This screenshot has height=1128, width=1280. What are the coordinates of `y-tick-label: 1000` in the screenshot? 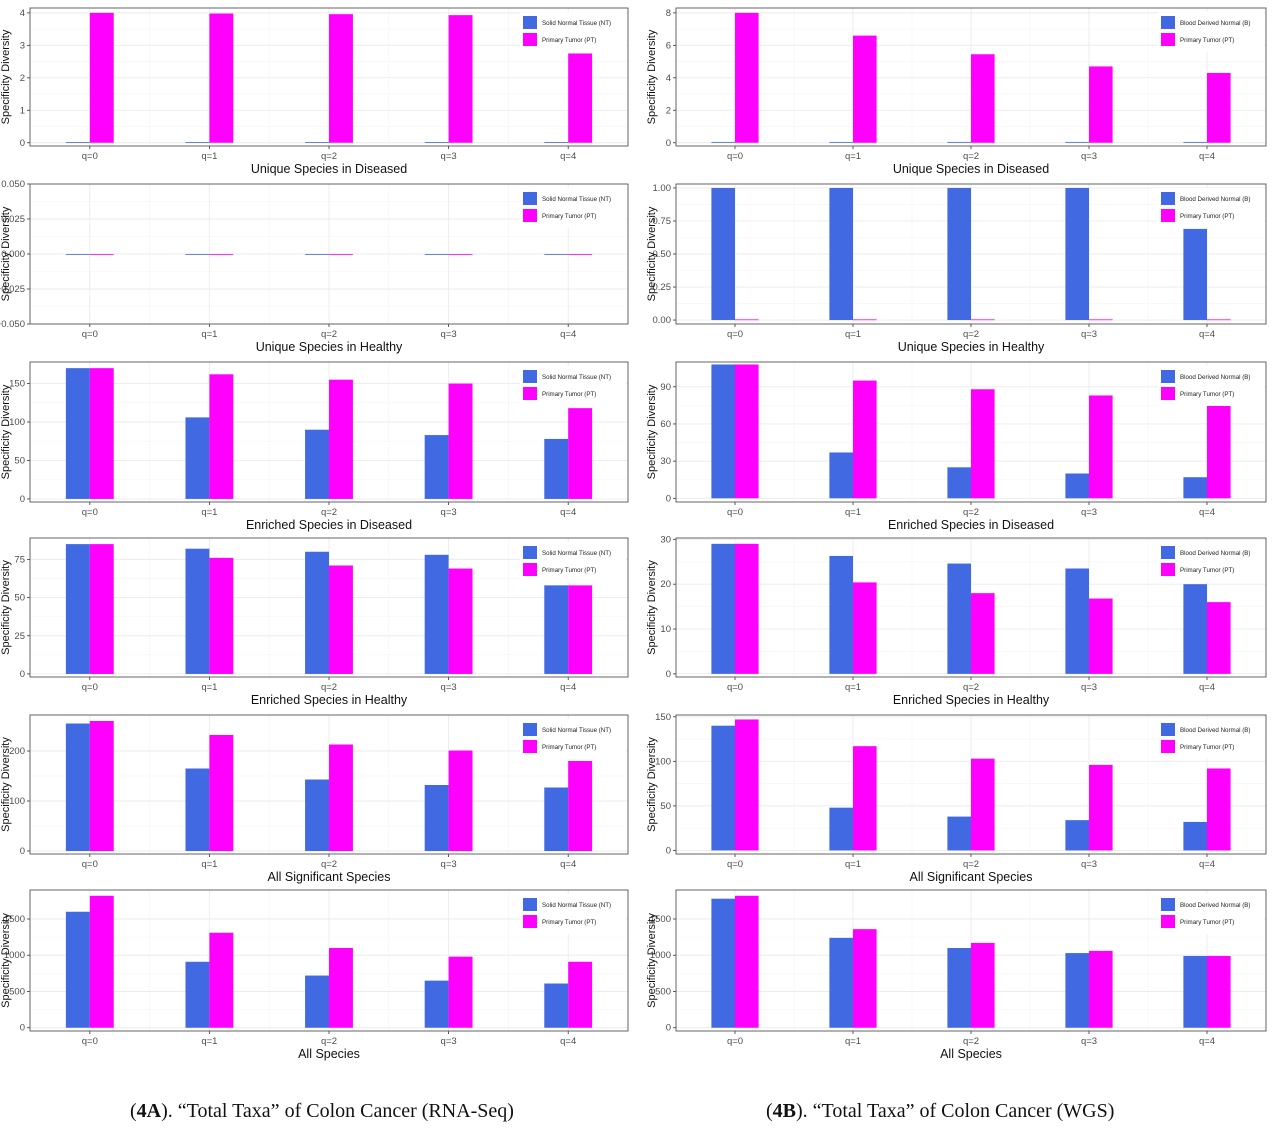 It's located at (14, 955).